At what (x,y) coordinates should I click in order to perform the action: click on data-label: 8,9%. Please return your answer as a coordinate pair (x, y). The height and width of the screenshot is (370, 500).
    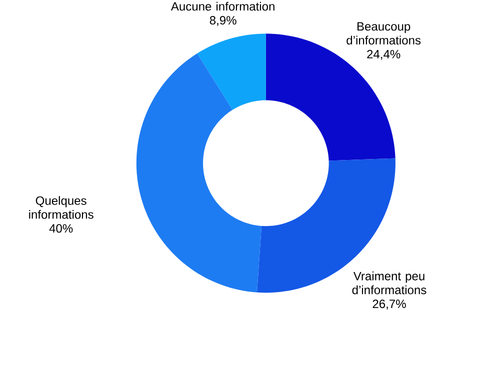
    Looking at the image, I should click on (223, 21).